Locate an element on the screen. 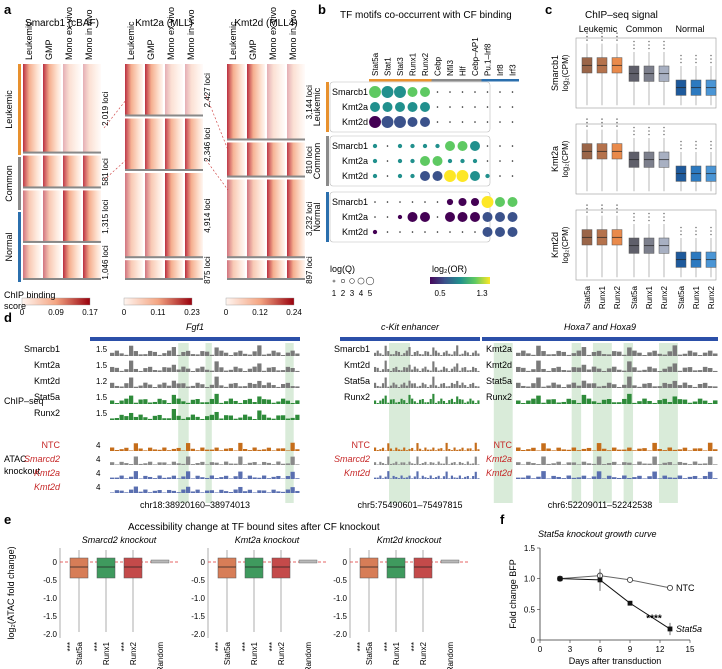  colorbar-label: score is located at coordinates (15, 306).